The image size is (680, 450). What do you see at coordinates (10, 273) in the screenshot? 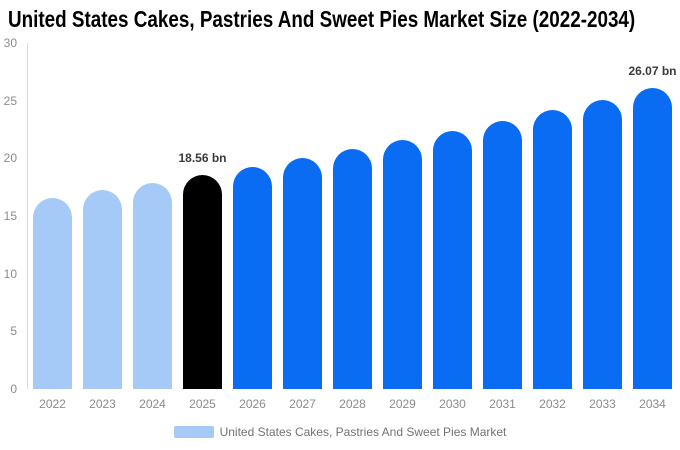
I see `y-axis-tick-label: 10` at bounding box center [10, 273].